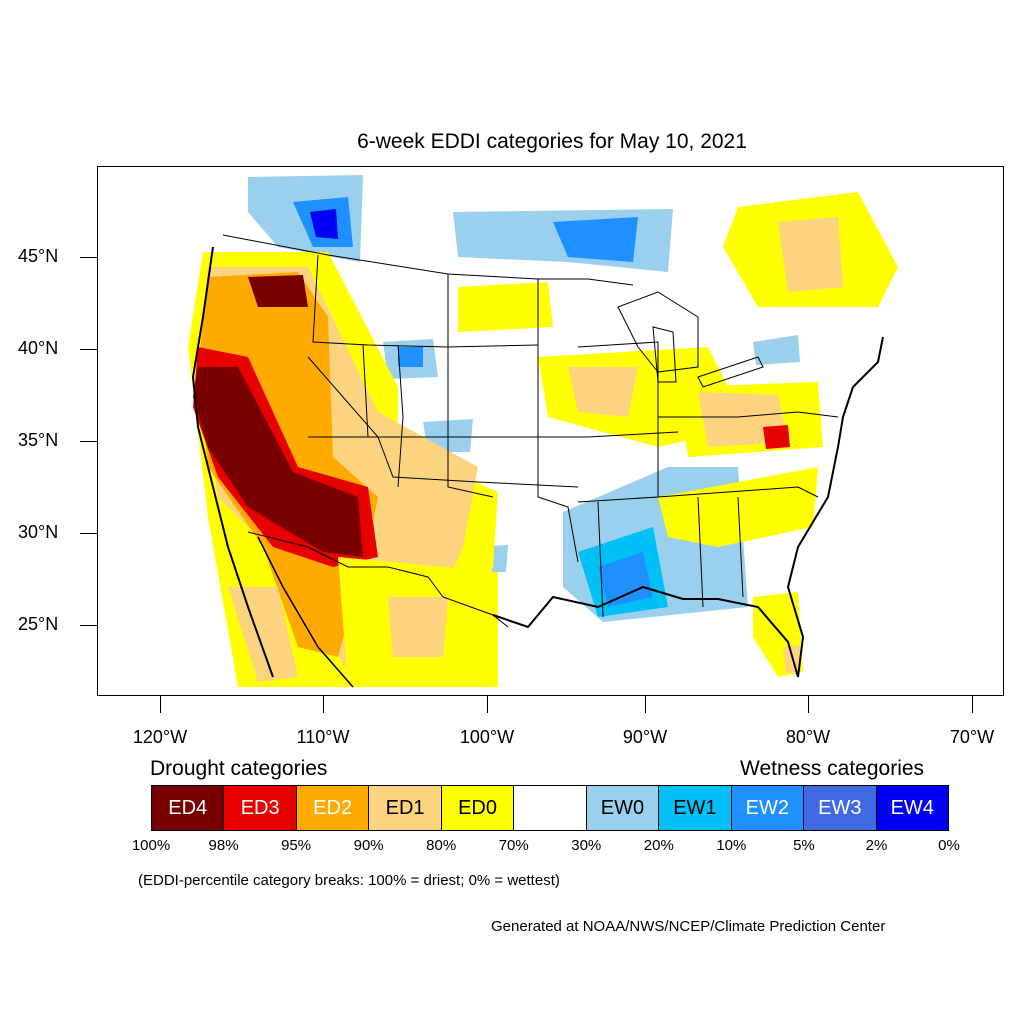 This screenshot has height=1024, width=1024. What do you see at coordinates (478, 808) in the screenshot?
I see `legend-cell-ed0: ED0` at bounding box center [478, 808].